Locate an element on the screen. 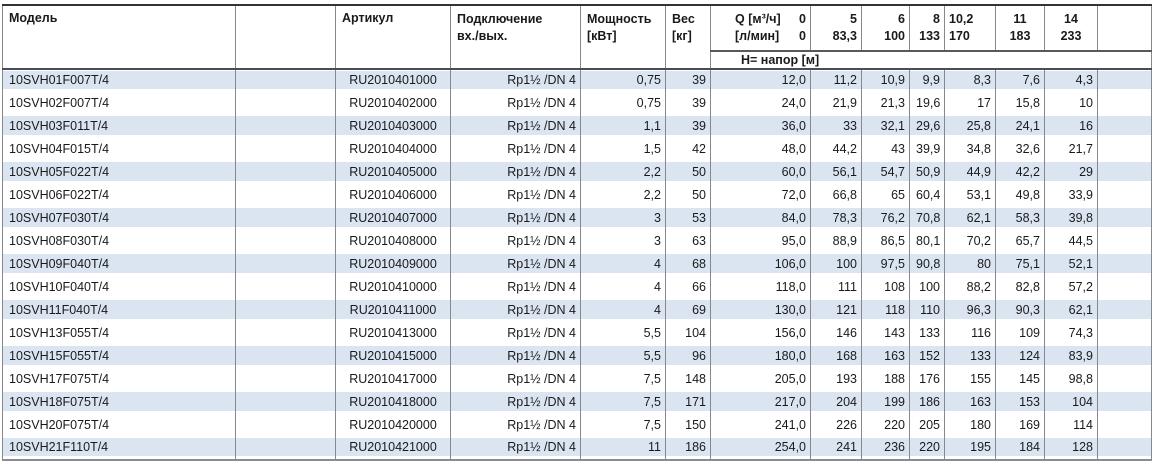 This screenshot has height=476, width=1163. weight-cell: 53 is located at coordinates (688, 218).